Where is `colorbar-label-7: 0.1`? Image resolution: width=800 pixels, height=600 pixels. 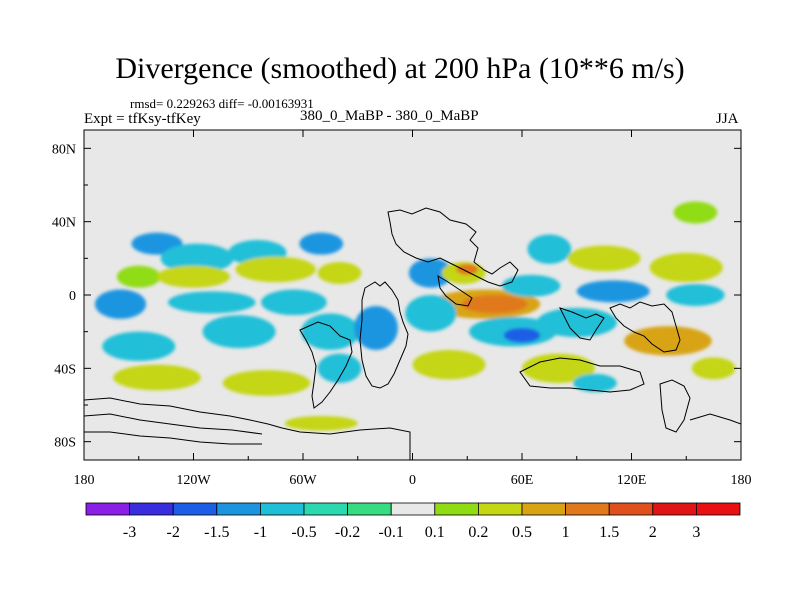 colorbar-label-7: 0.1 is located at coordinates (435, 532).